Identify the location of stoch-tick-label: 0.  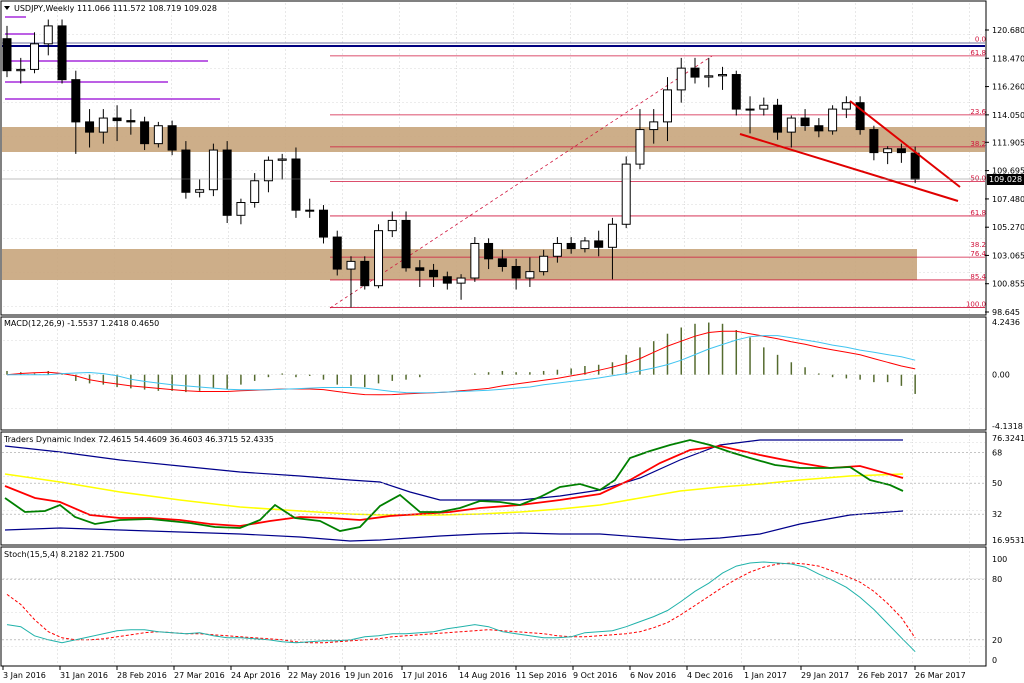
(994, 660).